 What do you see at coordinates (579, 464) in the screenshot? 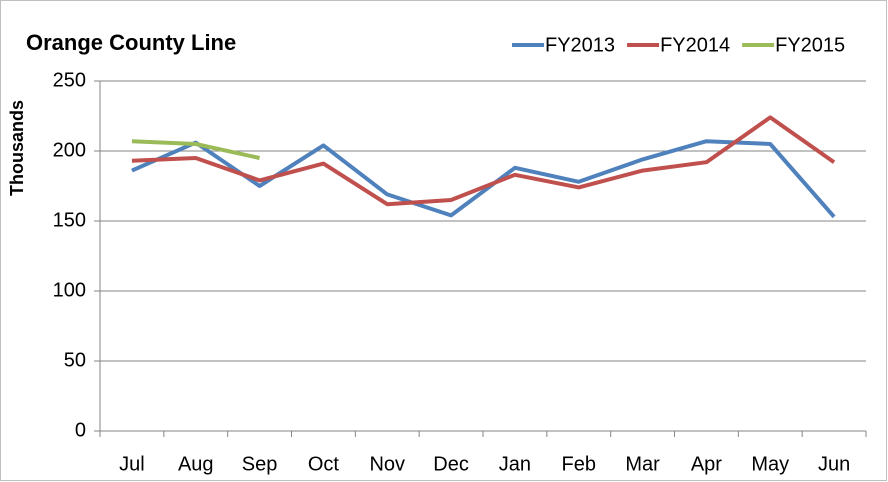
I see `x-tick-label: Feb` at bounding box center [579, 464].